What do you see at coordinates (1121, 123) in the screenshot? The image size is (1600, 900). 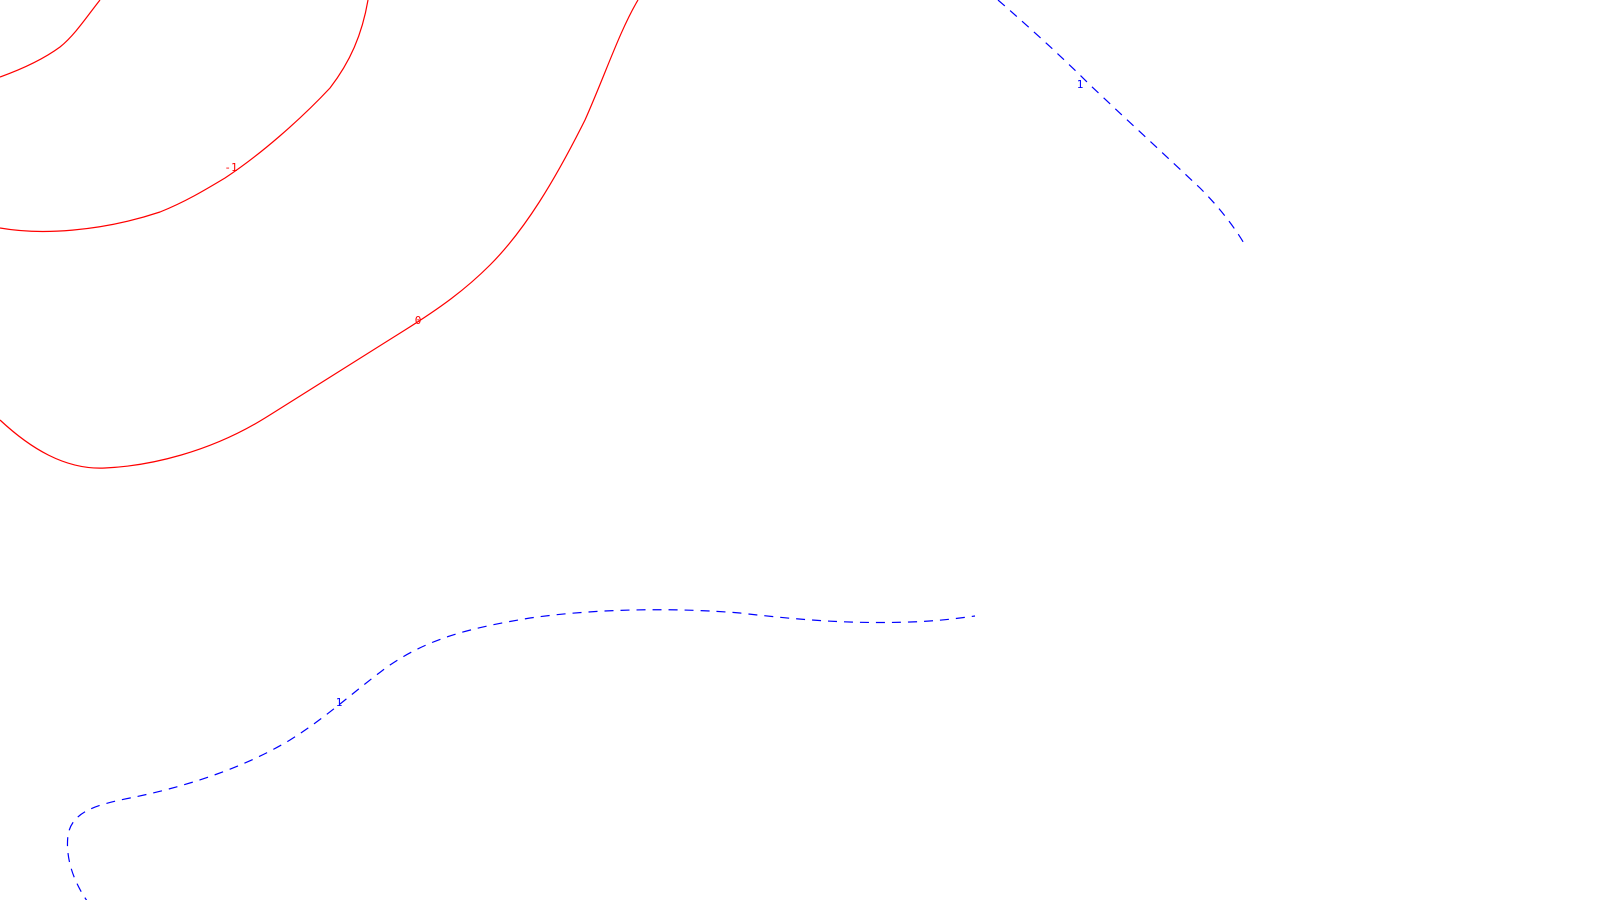 I see `contour-line-pos-1-upper` at bounding box center [1121, 123].